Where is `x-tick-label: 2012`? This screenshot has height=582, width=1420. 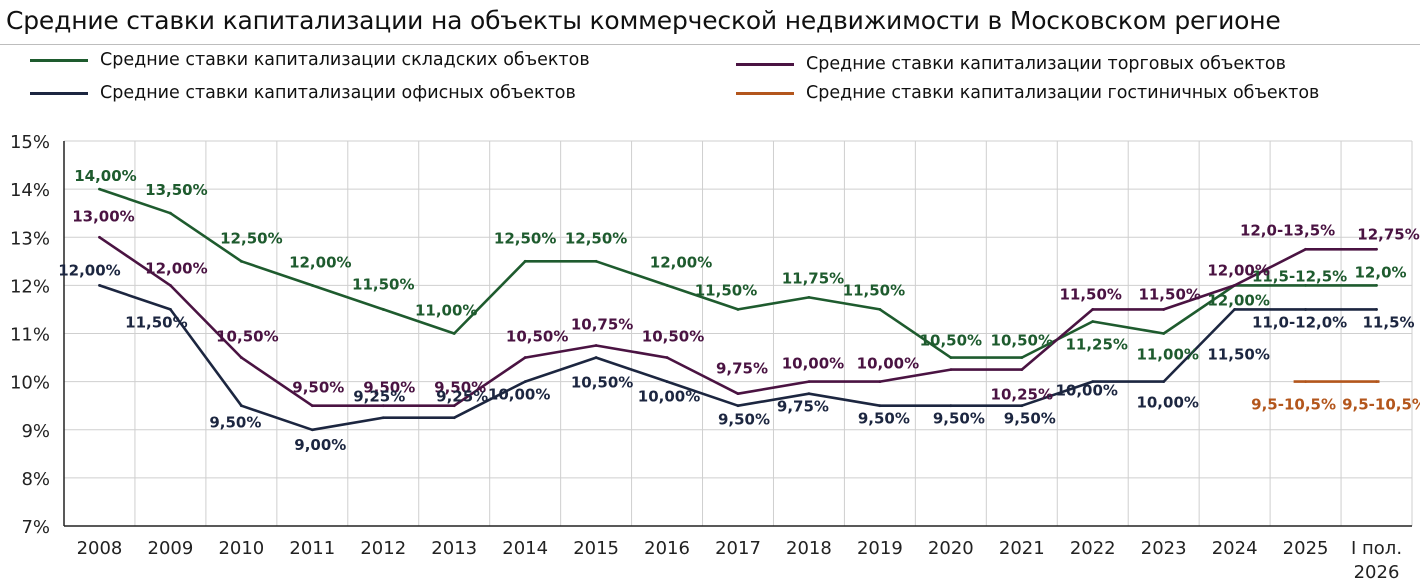 x-tick-label: 2012 is located at coordinates (383, 548).